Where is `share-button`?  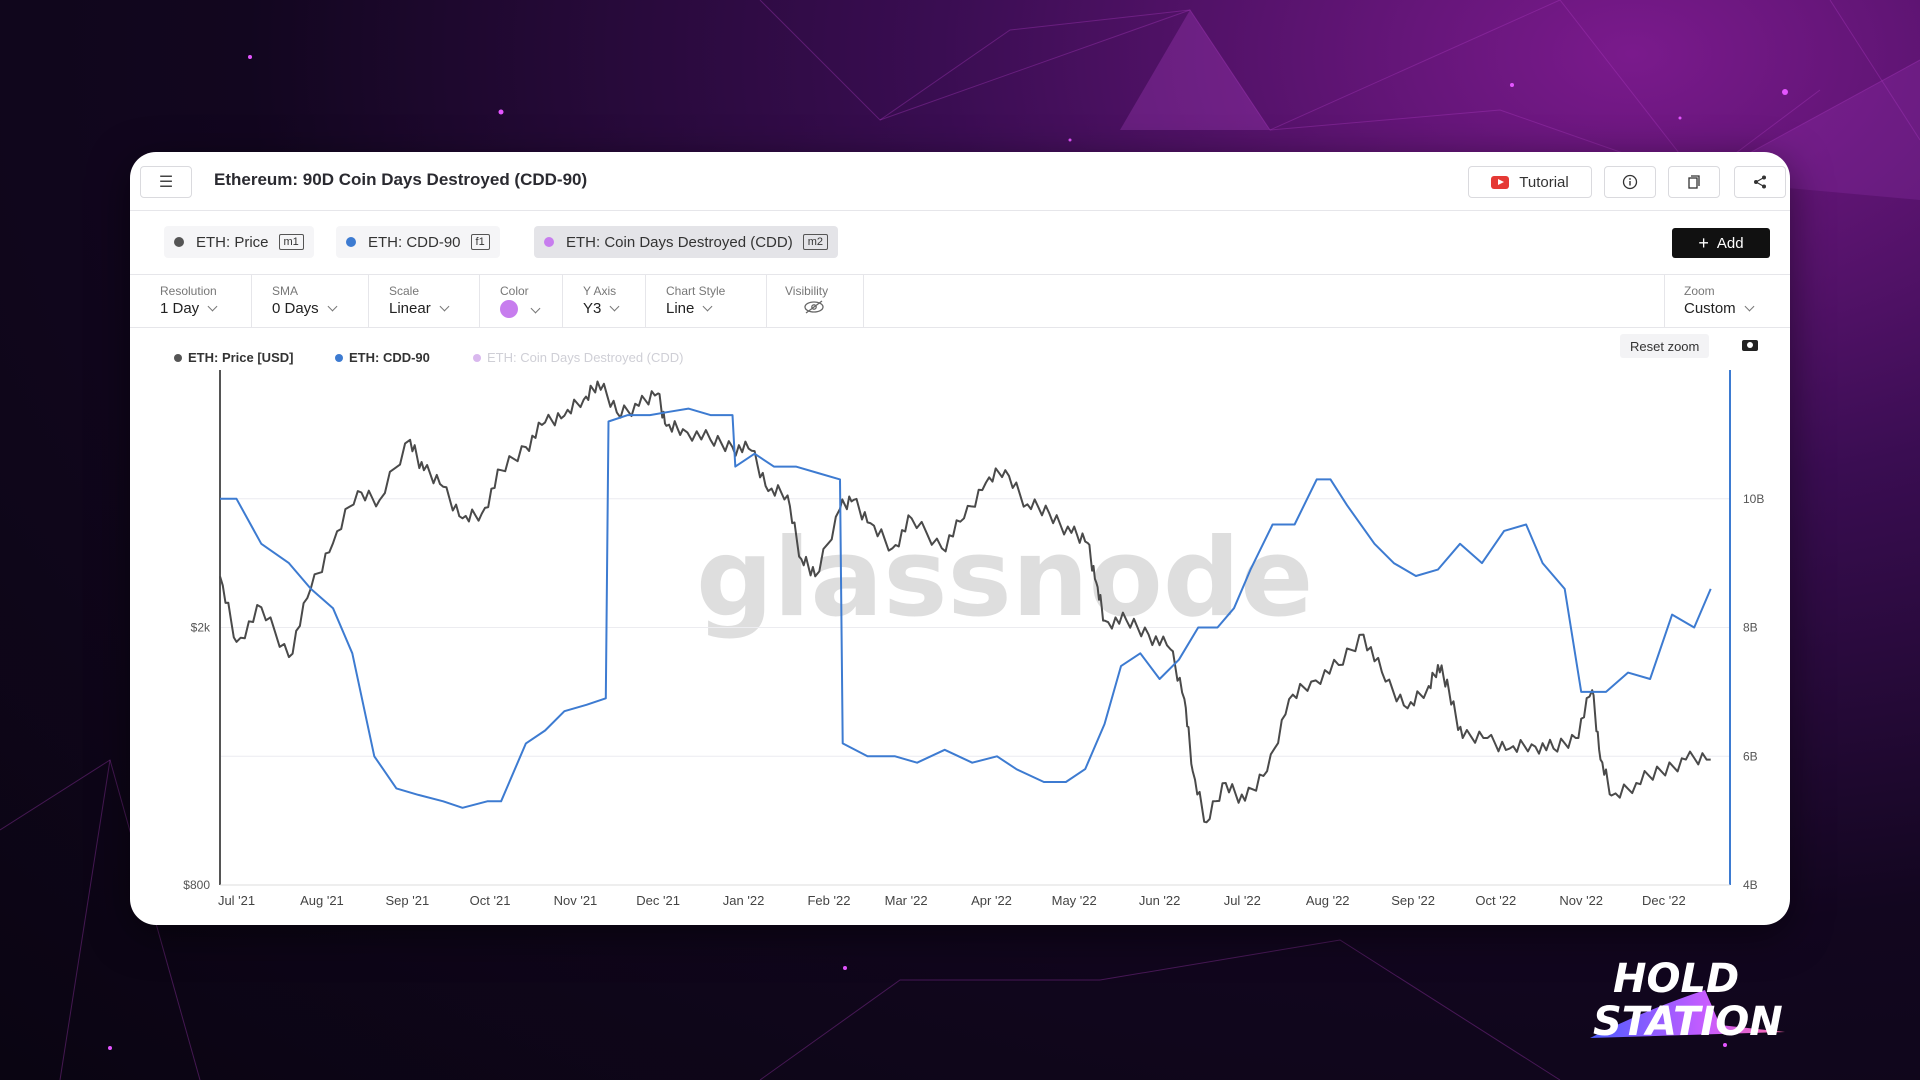 share-button is located at coordinates (1760, 182).